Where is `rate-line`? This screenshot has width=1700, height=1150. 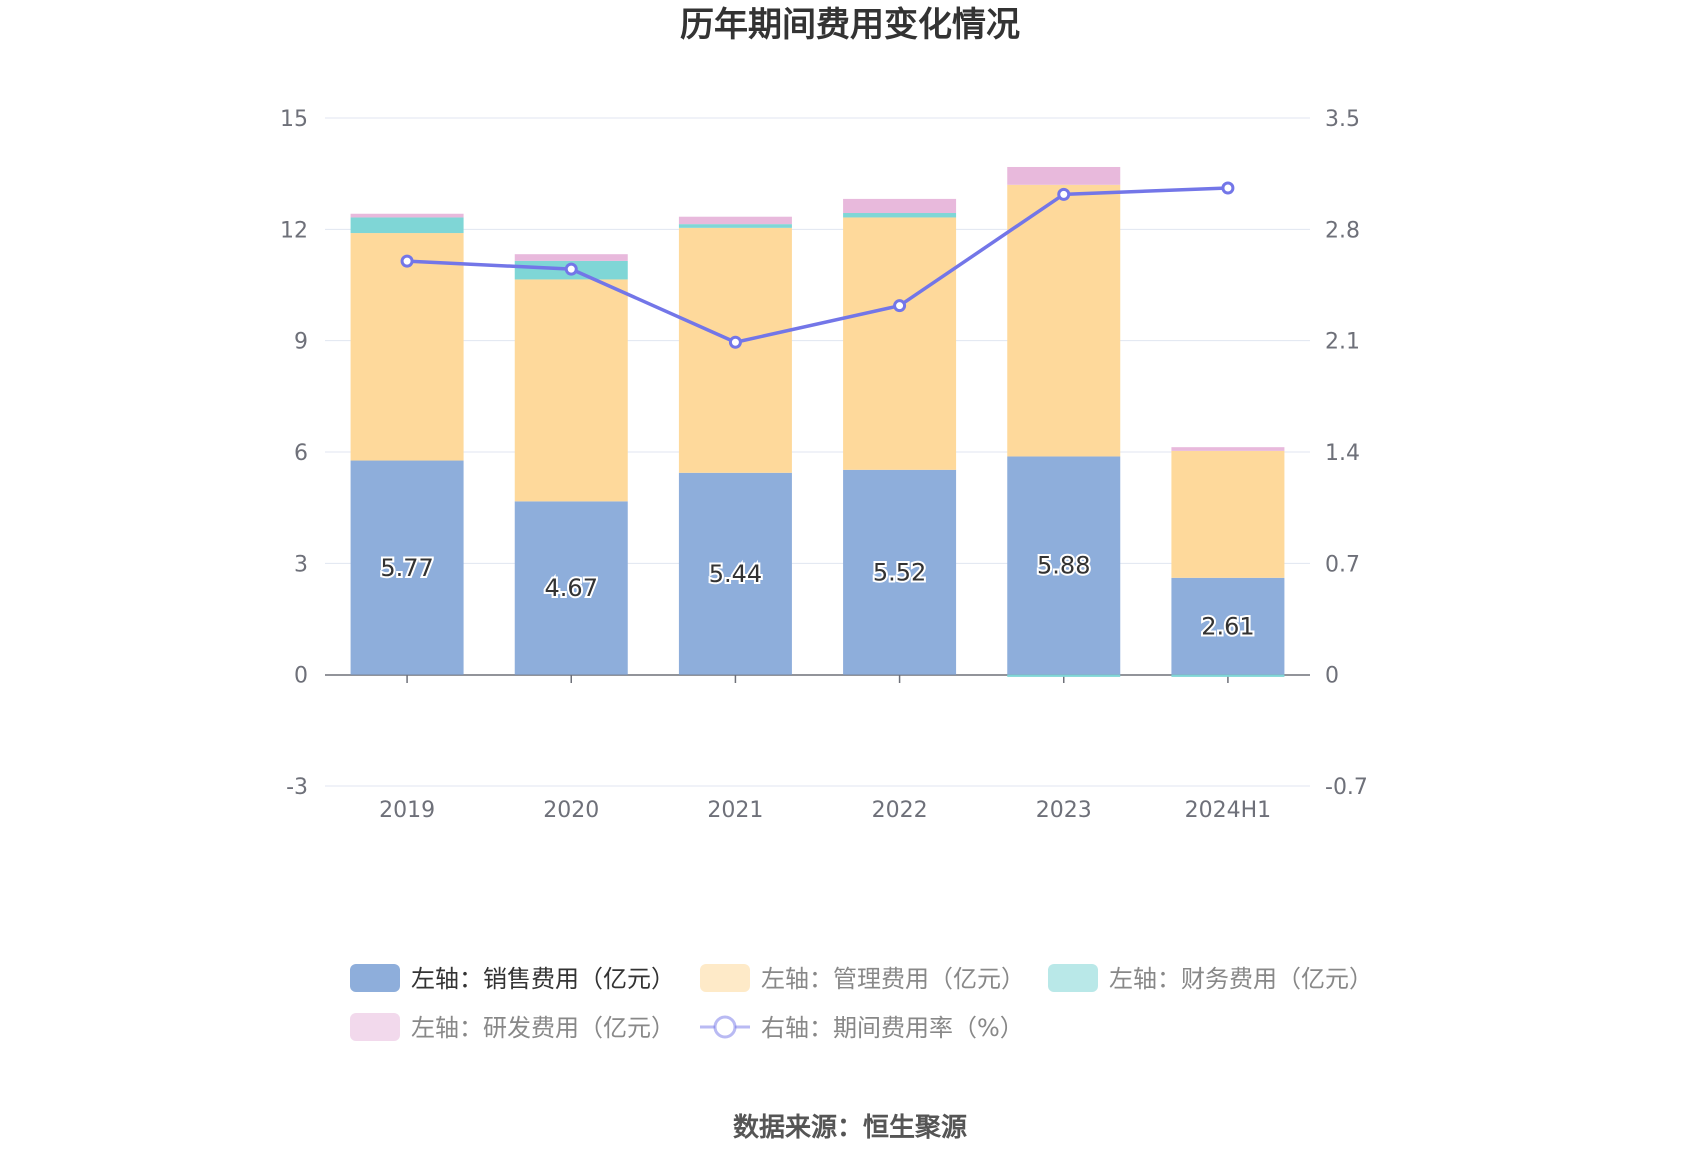 rate-line is located at coordinates (817, 265).